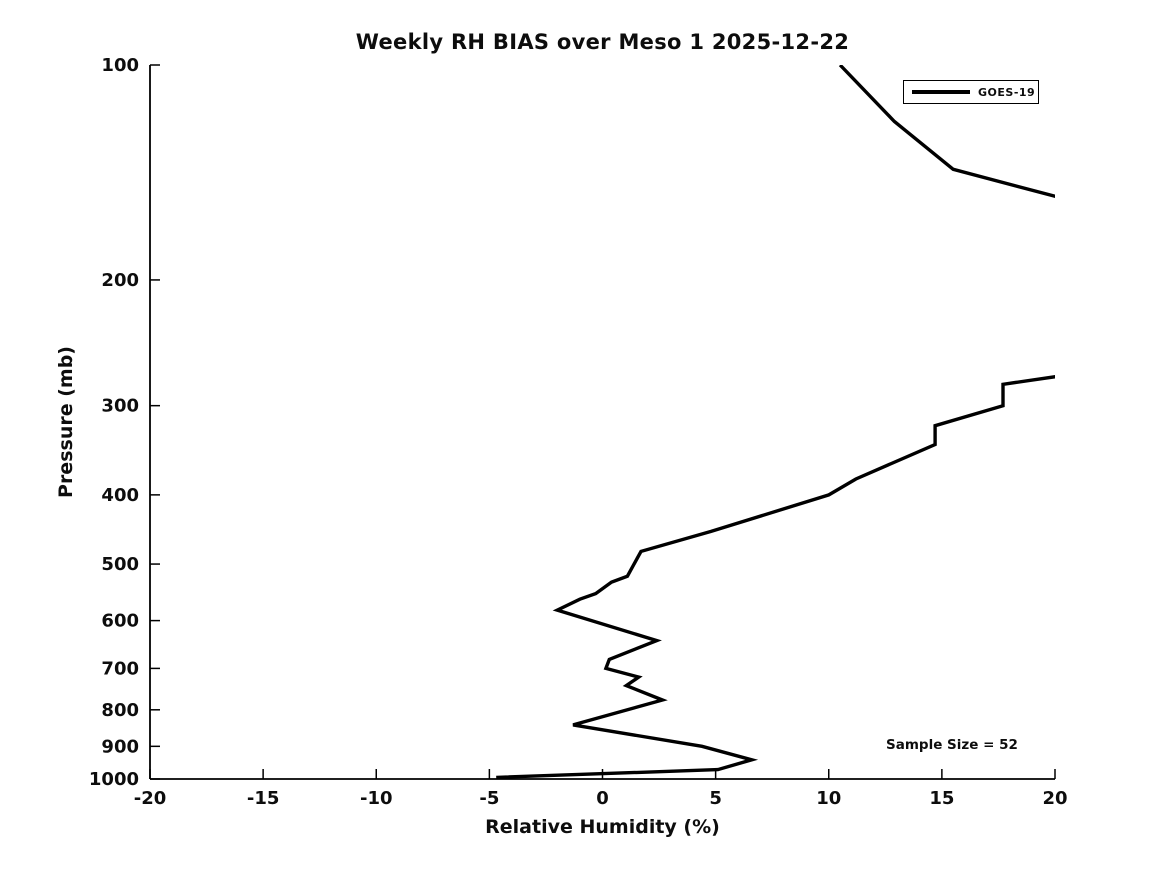  I want to click on x-tick-label: -10, so click(376, 798).